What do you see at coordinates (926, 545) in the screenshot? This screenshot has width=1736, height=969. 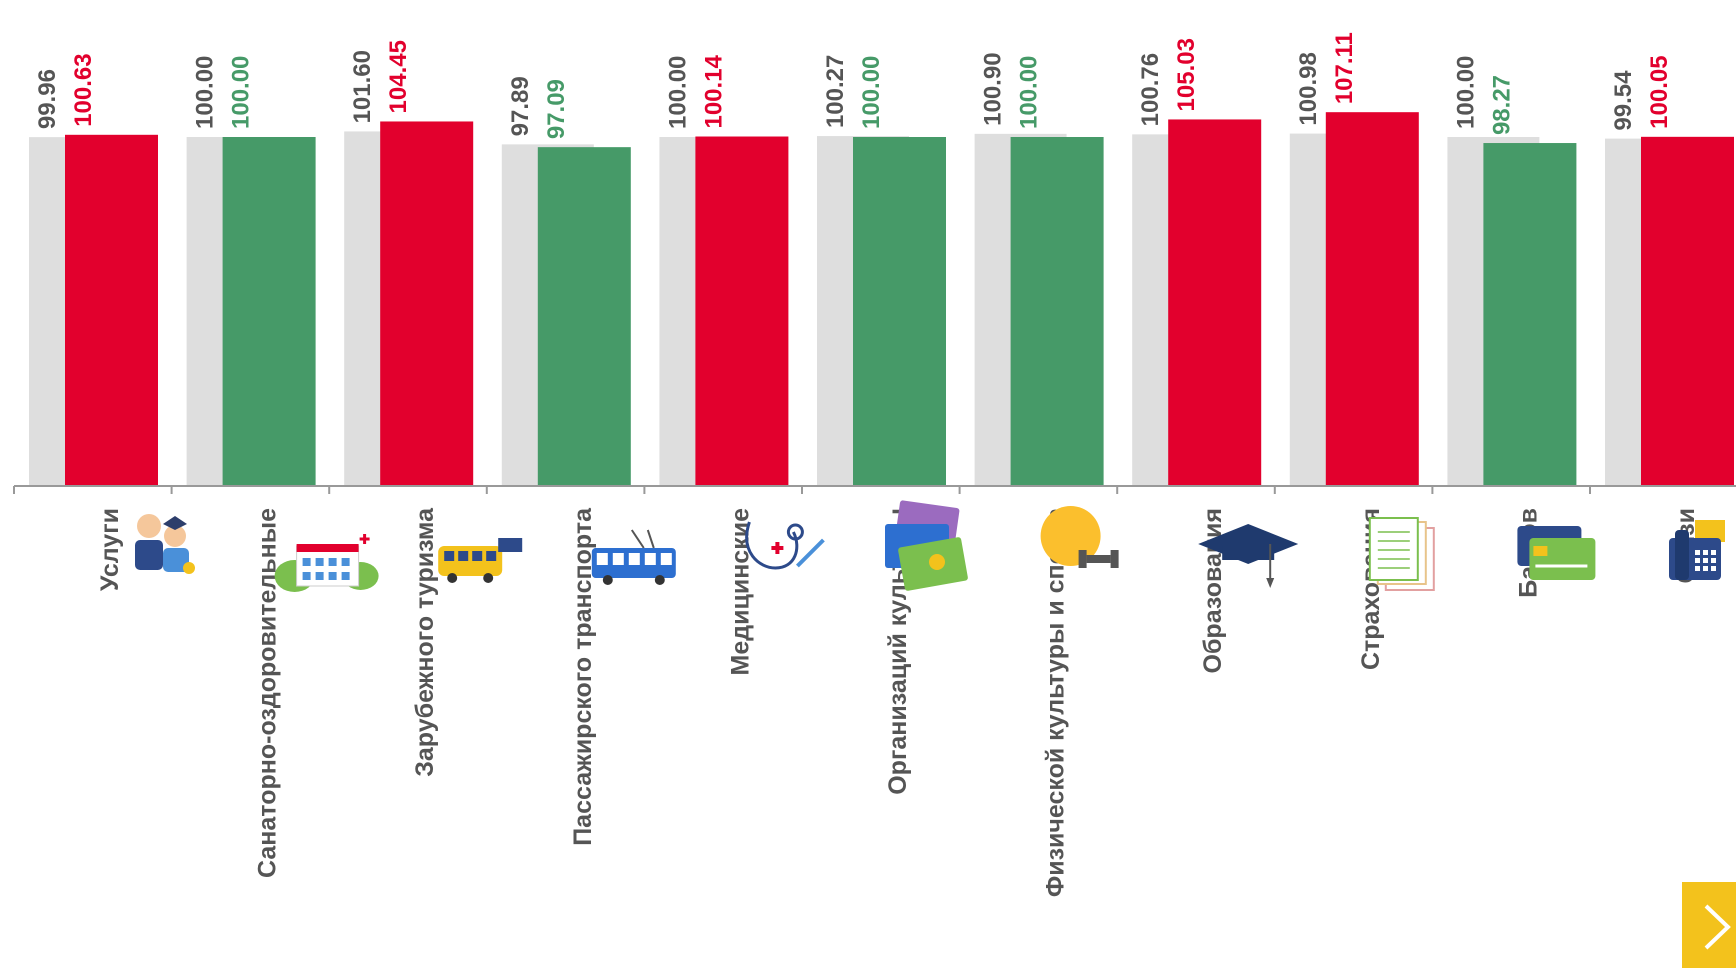 I see `tickets-icon` at bounding box center [926, 545].